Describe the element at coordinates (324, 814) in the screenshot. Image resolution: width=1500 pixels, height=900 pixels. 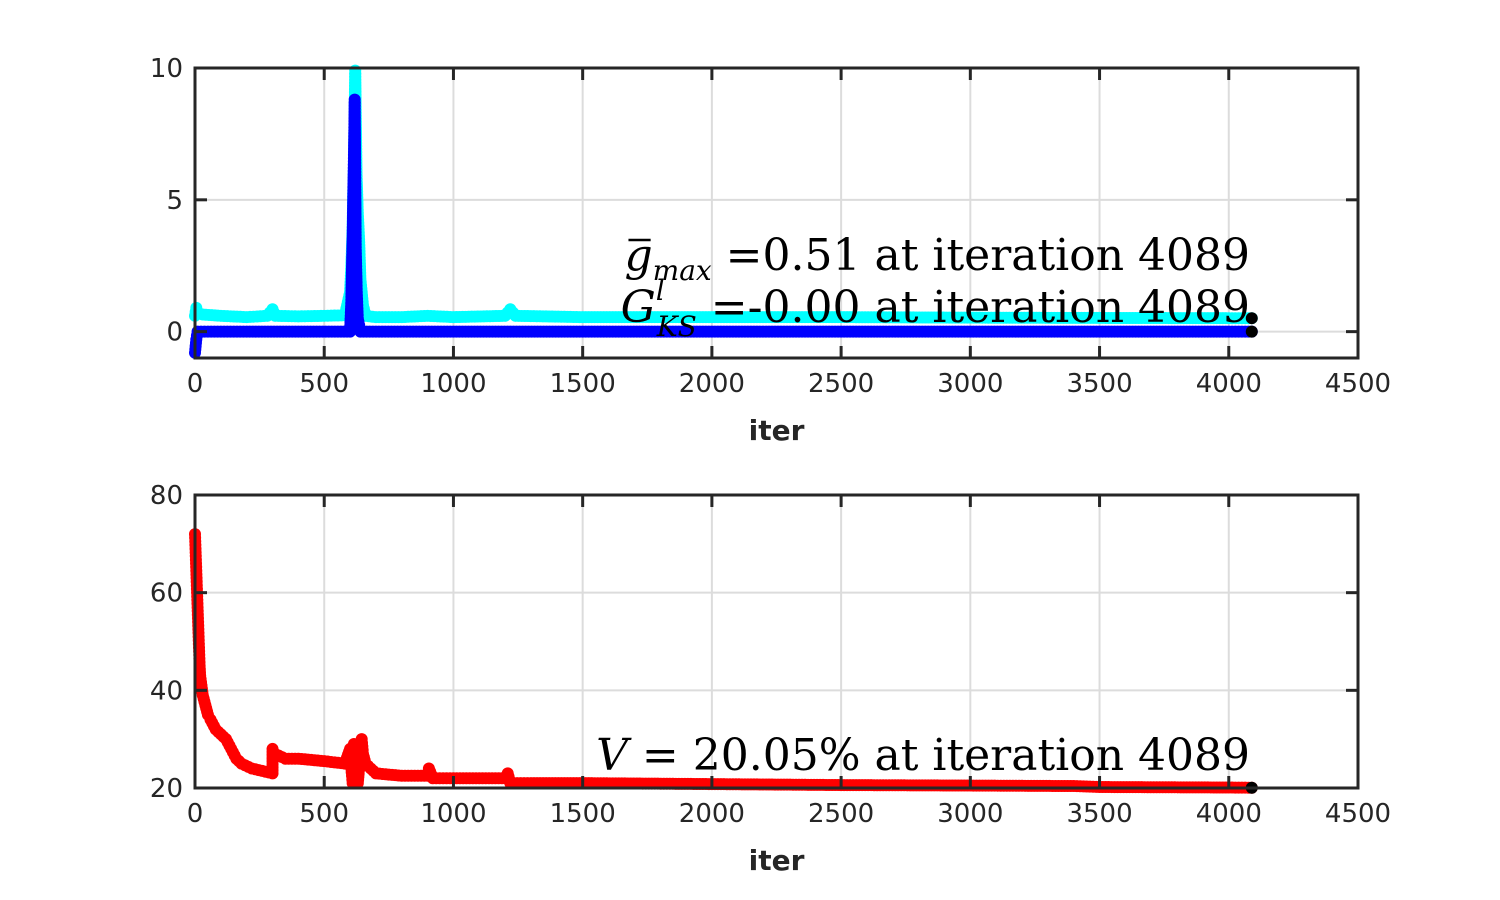
I see `bottom-xtick-label: 500` at that location.